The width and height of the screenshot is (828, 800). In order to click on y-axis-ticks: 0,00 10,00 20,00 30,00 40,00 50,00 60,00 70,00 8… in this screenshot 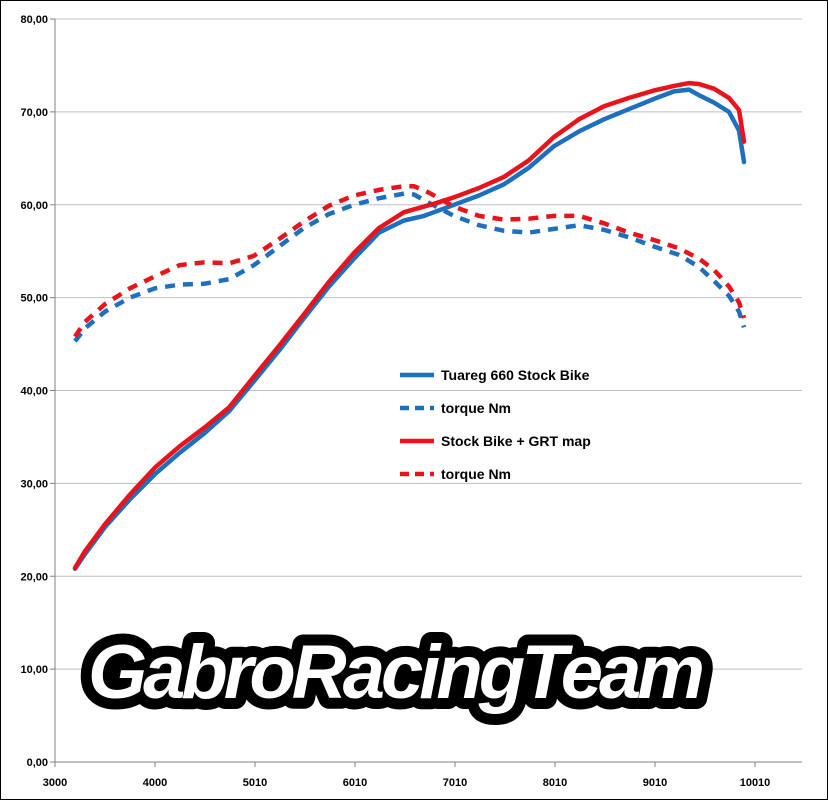, I will do `click(37, 391)`.